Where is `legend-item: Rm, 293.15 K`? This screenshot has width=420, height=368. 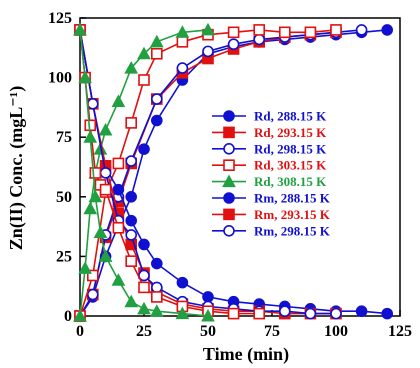
legend-item: Rm, 293.15 K is located at coordinates (271, 214).